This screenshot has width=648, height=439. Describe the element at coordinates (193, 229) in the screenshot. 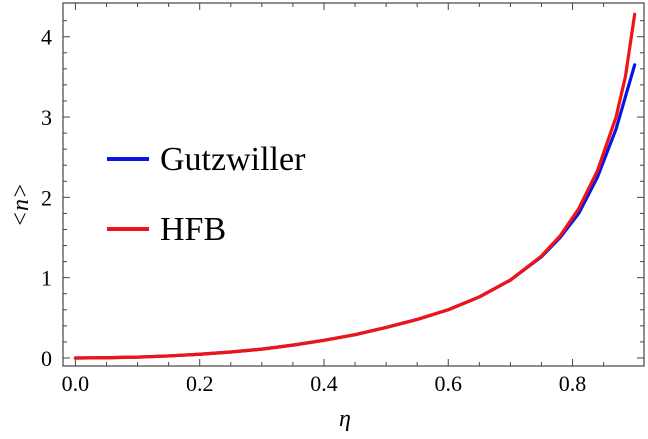

I see `legend-label-hfb: HFB` at that location.